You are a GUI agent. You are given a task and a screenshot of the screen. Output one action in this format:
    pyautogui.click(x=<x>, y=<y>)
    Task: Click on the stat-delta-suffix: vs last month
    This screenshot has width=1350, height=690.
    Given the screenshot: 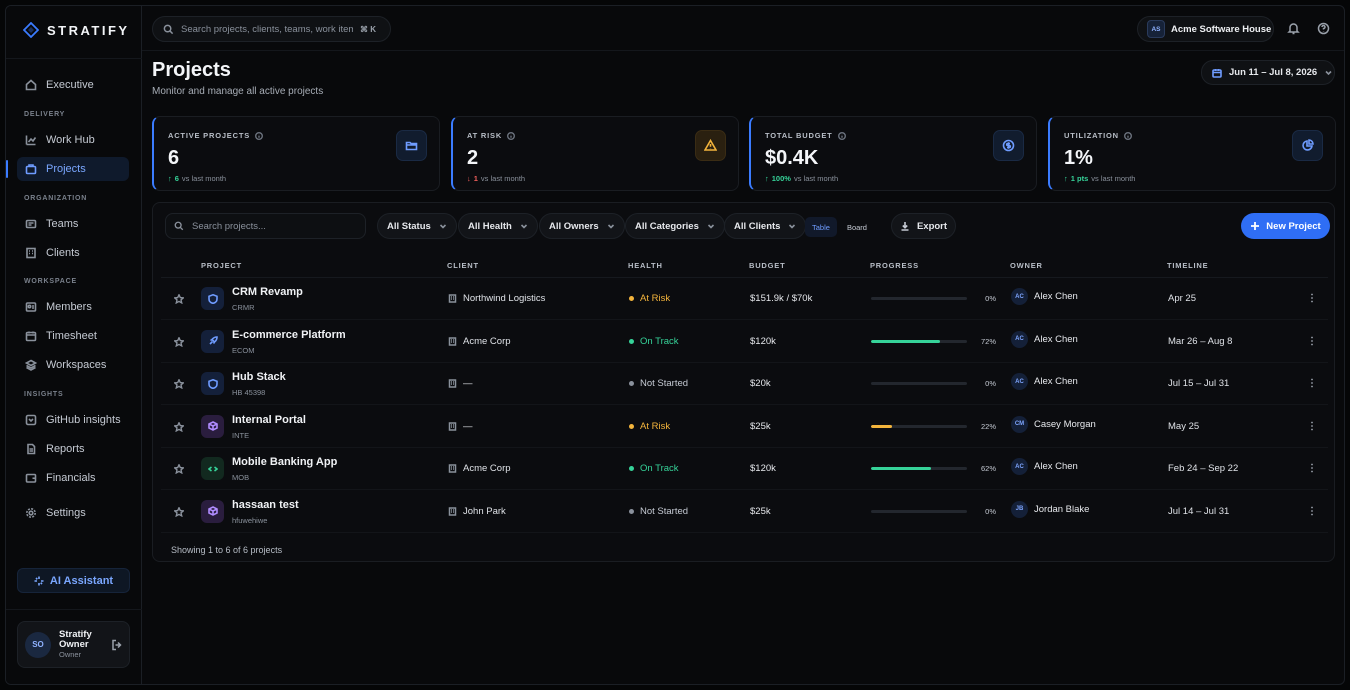 What is the action you would take?
    pyautogui.click(x=204, y=178)
    